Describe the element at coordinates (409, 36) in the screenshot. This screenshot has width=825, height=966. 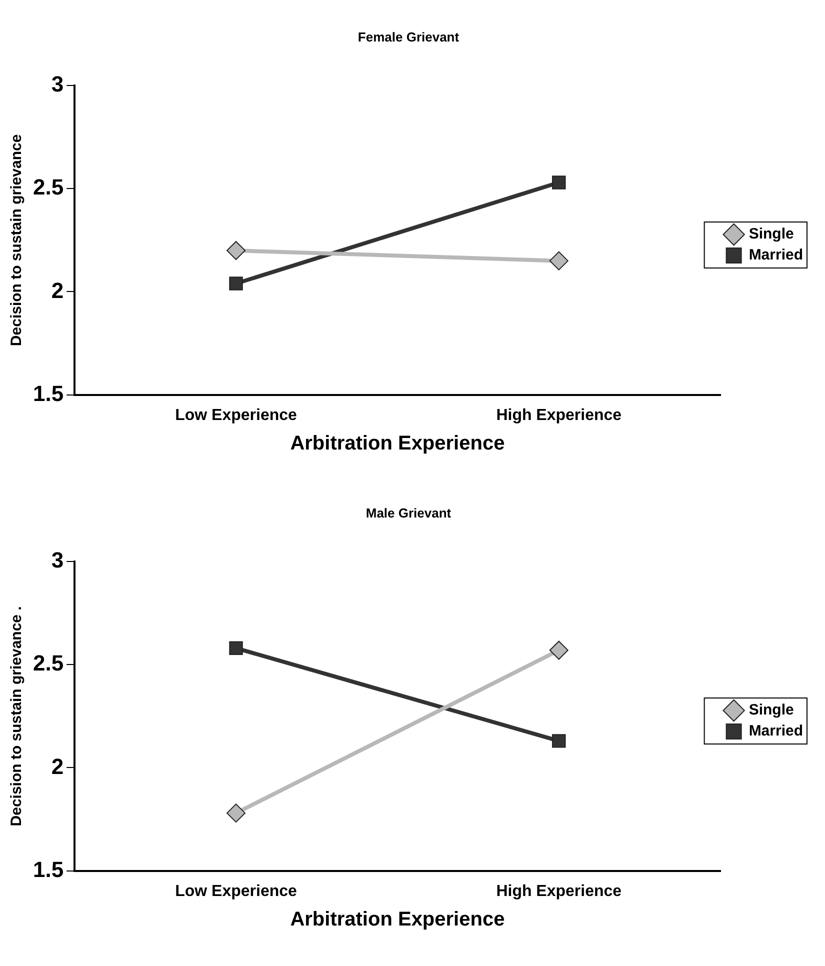
I see `chart-title: Female Grievant` at that location.